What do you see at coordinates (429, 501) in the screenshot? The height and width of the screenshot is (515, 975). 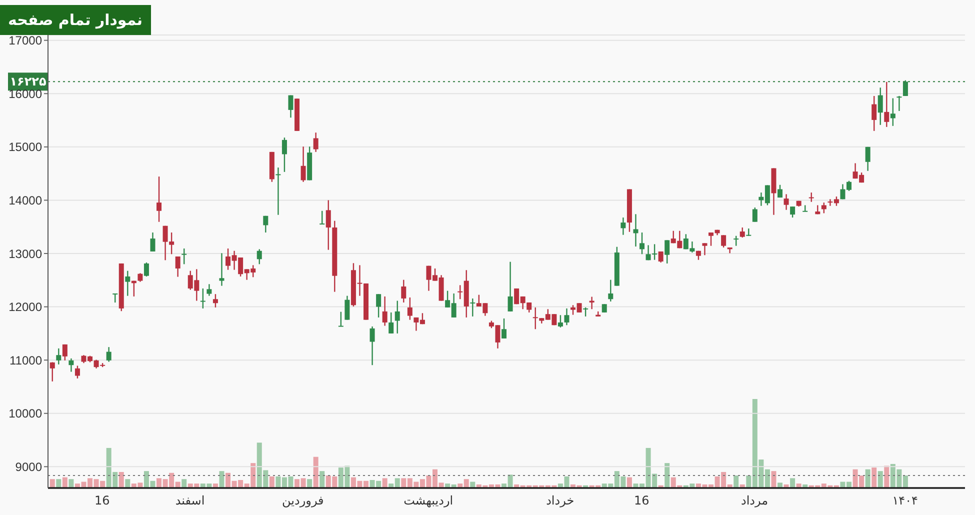 I see `x-tick-label: اردیبهشت` at bounding box center [429, 501].